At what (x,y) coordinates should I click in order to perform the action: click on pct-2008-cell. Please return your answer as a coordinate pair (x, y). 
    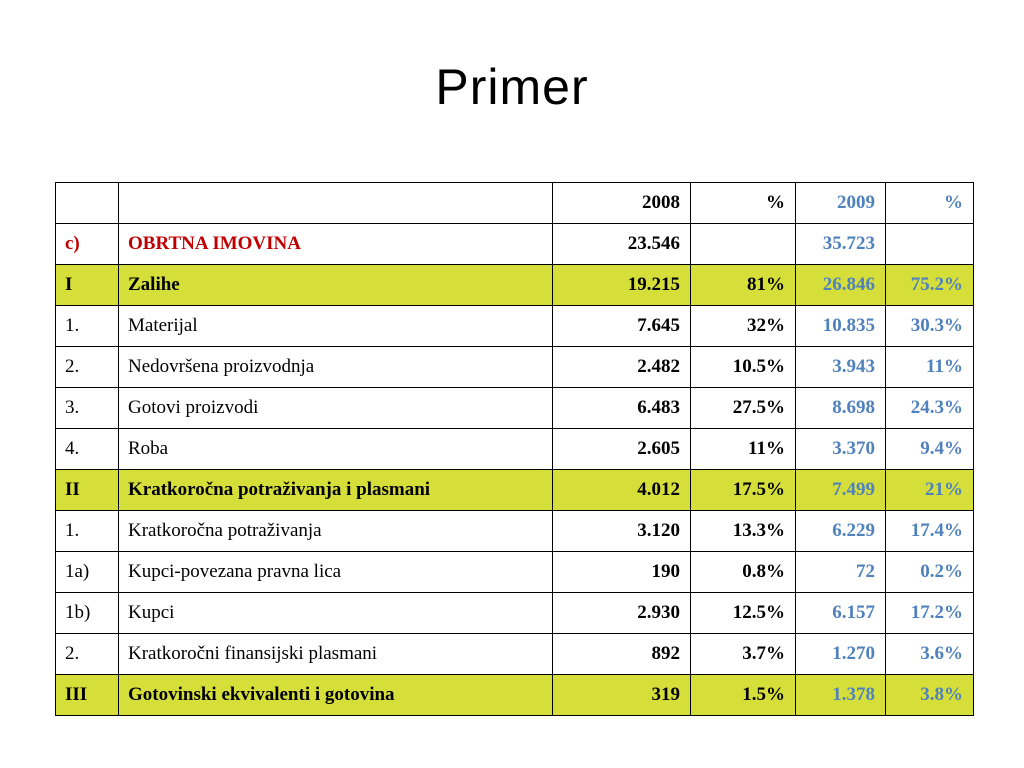
    Looking at the image, I should click on (743, 244).